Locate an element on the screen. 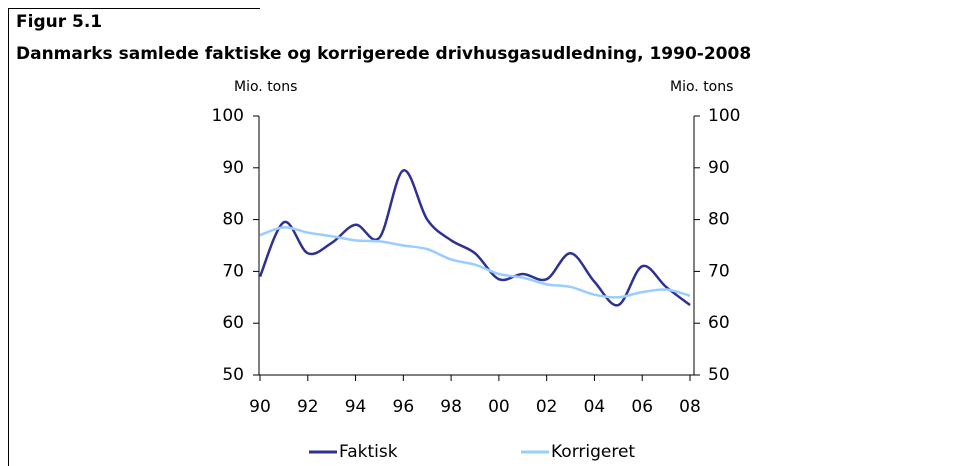 The image size is (957, 466). x-tick-label: 02 is located at coordinates (547, 407).